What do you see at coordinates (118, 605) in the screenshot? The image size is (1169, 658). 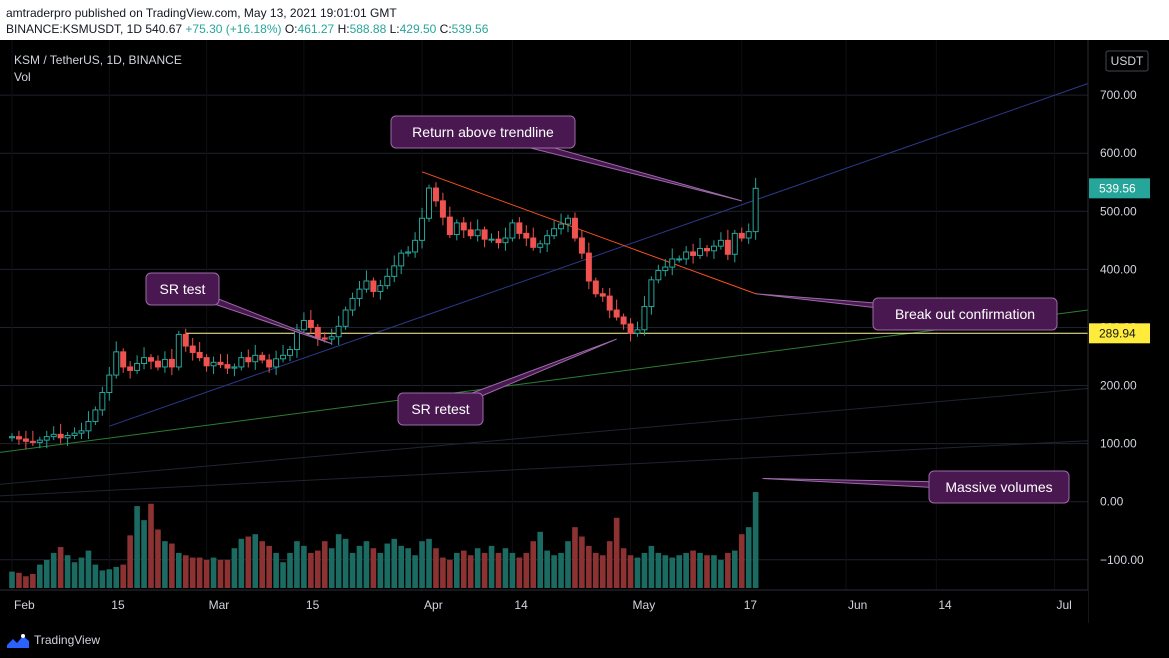 I see `x-tick-label: 15` at bounding box center [118, 605].